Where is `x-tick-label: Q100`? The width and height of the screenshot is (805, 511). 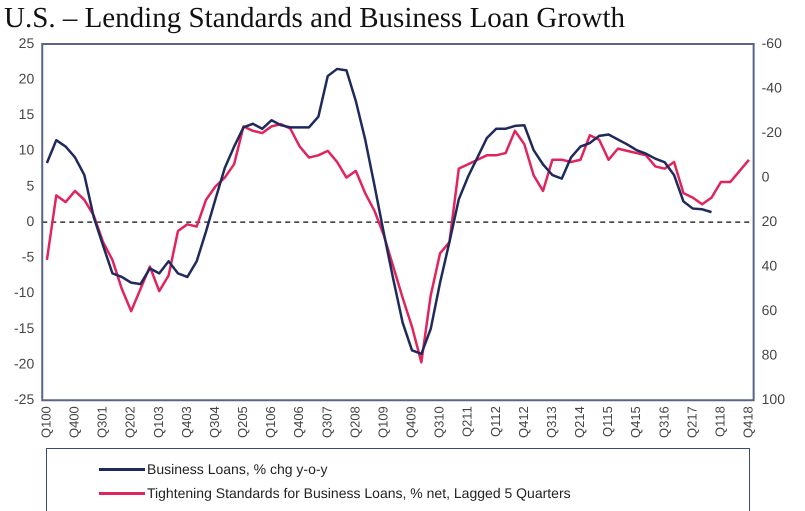
x-tick-label: Q100 is located at coordinates (46, 422).